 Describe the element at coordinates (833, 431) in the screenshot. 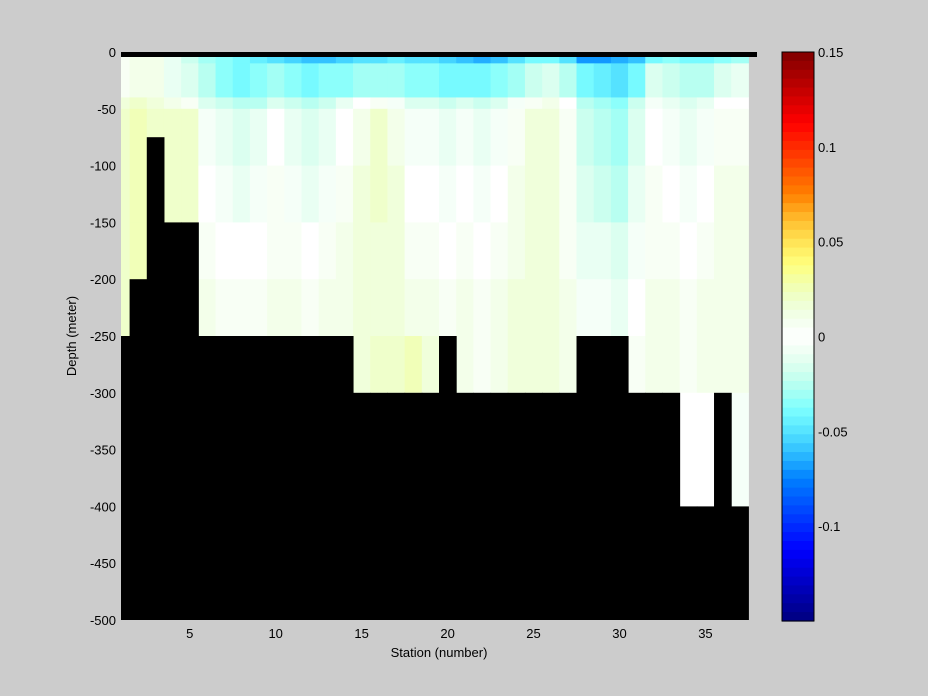

I see `colorbar-tick-label: -0.05` at that location.